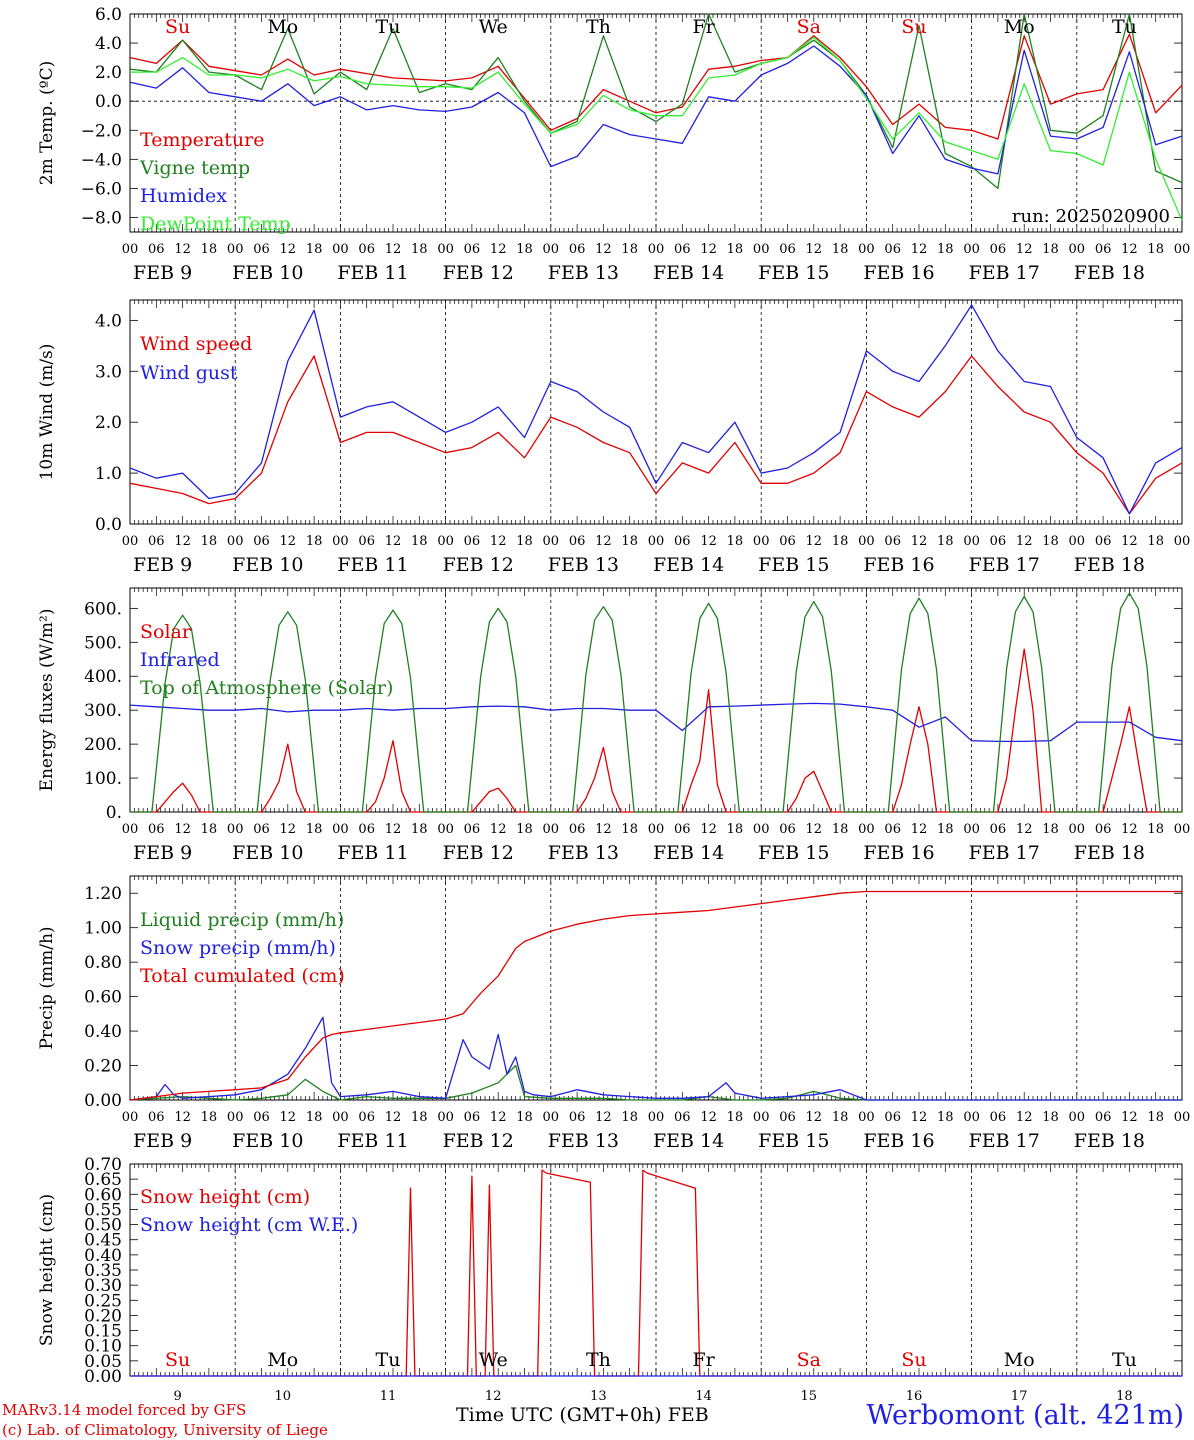 Image resolution: width=1194 pixels, height=1440 pixels. What do you see at coordinates (101, 160) in the screenshot?
I see `y-tick-label: −4.0` at bounding box center [101, 160].